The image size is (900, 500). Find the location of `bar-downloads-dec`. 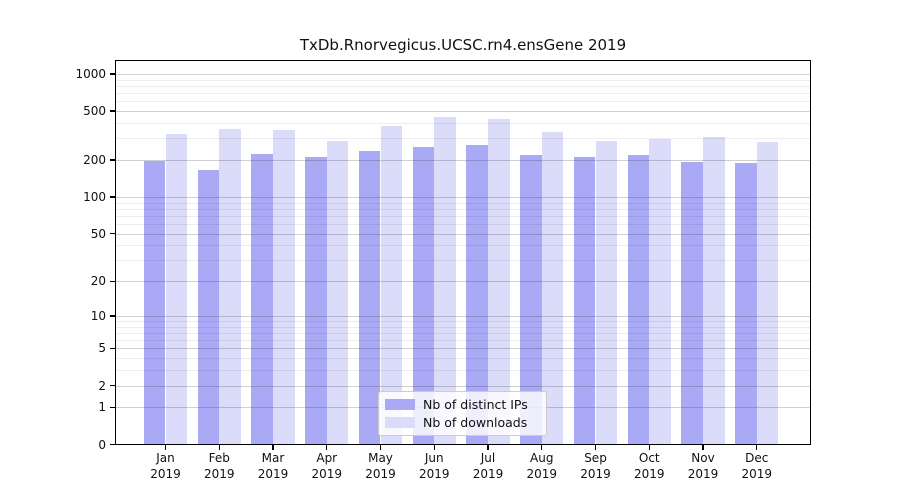

bar-downloads-dec is located at coordinates (767, 293).